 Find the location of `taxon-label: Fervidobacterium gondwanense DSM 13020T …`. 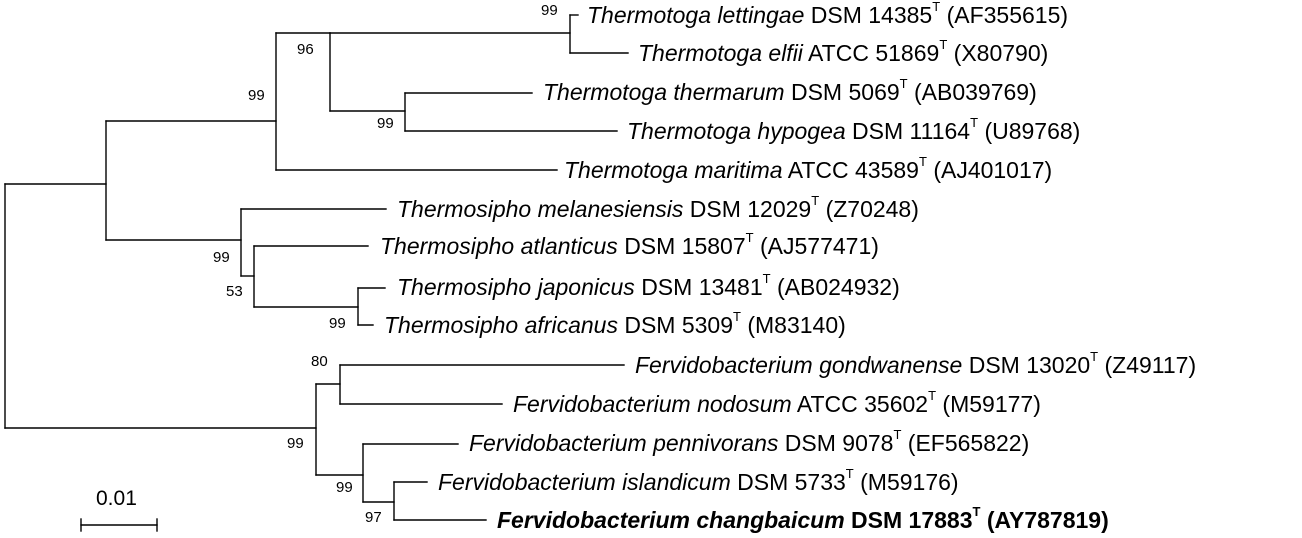

taxon-label: Fervidobacterium gondwanense DSM 13020T … is located at coordinates (916, 363).